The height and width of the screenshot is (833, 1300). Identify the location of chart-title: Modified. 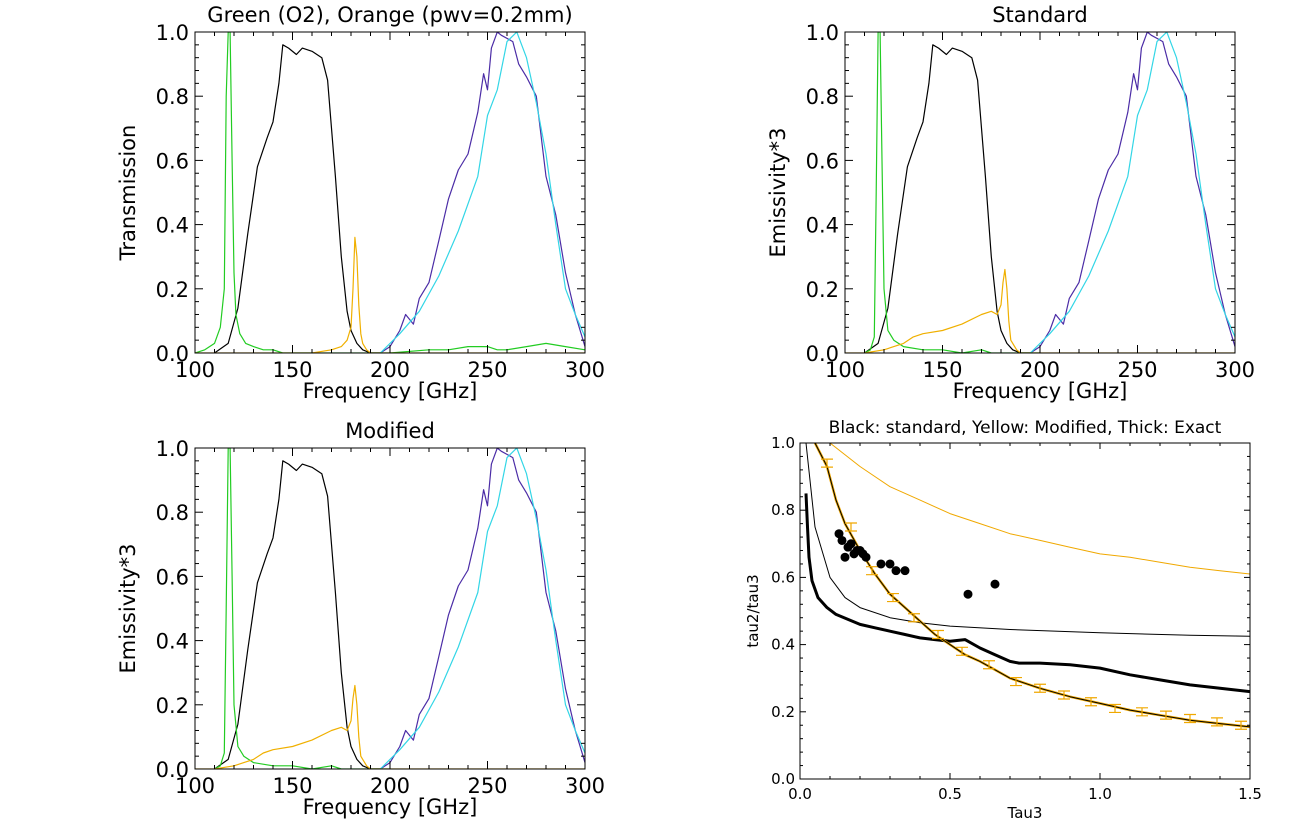
(390, 431).